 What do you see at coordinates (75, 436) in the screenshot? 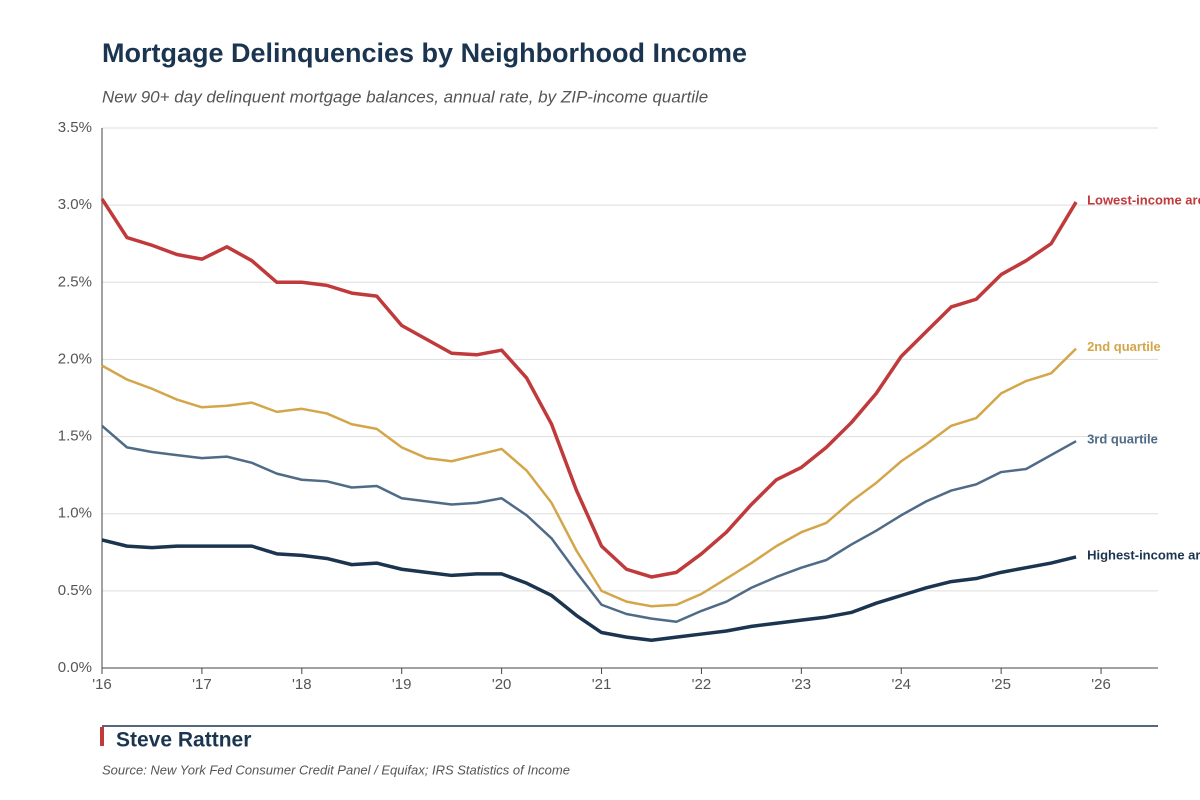
I see `y-tick-label: 1.5%` at bounding box center [75, 436].